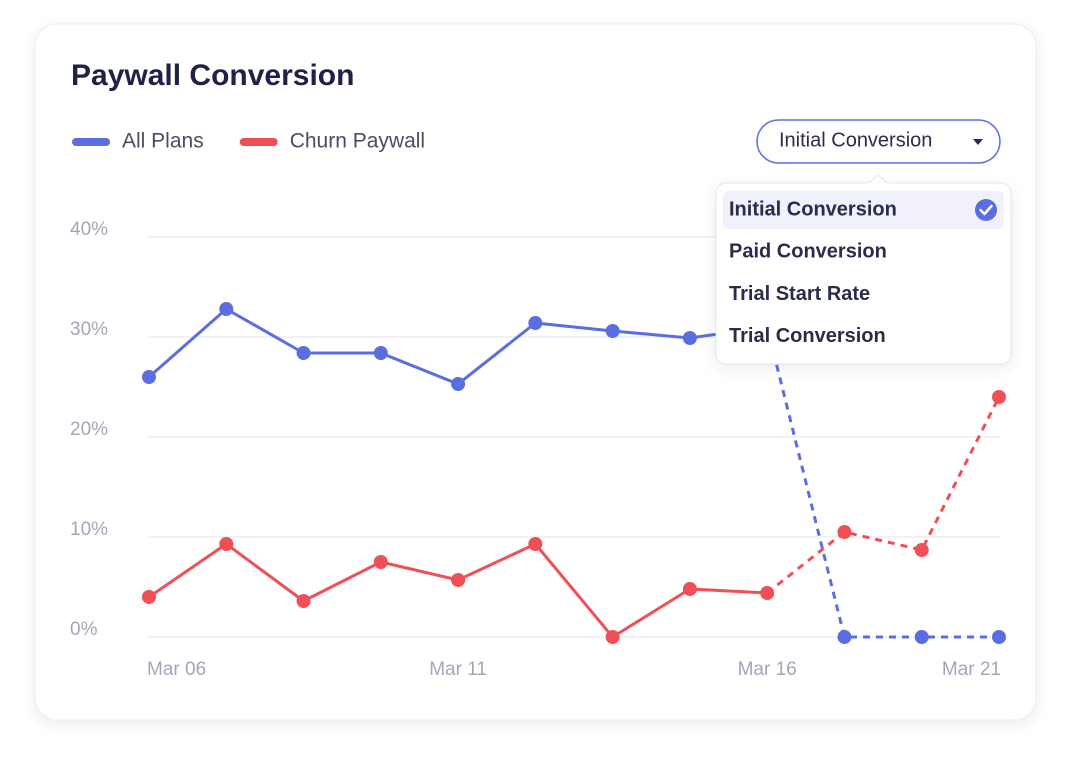 The width and height of the screenshot is (1080, 766). I want to click on menu-item: Trial Conversion, so click(807, 336).